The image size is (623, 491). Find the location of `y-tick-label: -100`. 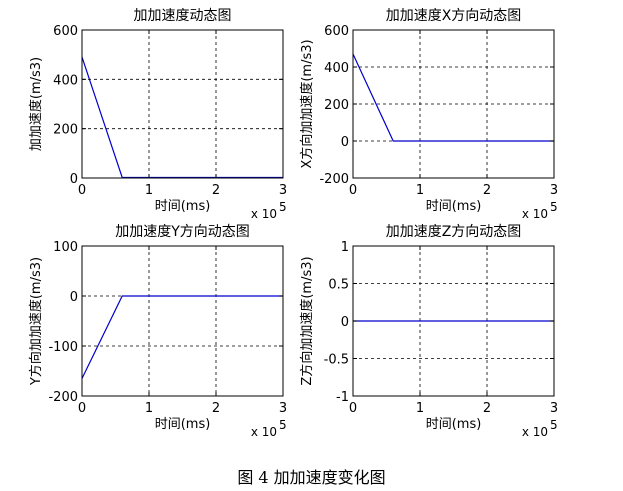

y-tick-label: -100 is located at coordinates (63, 347).